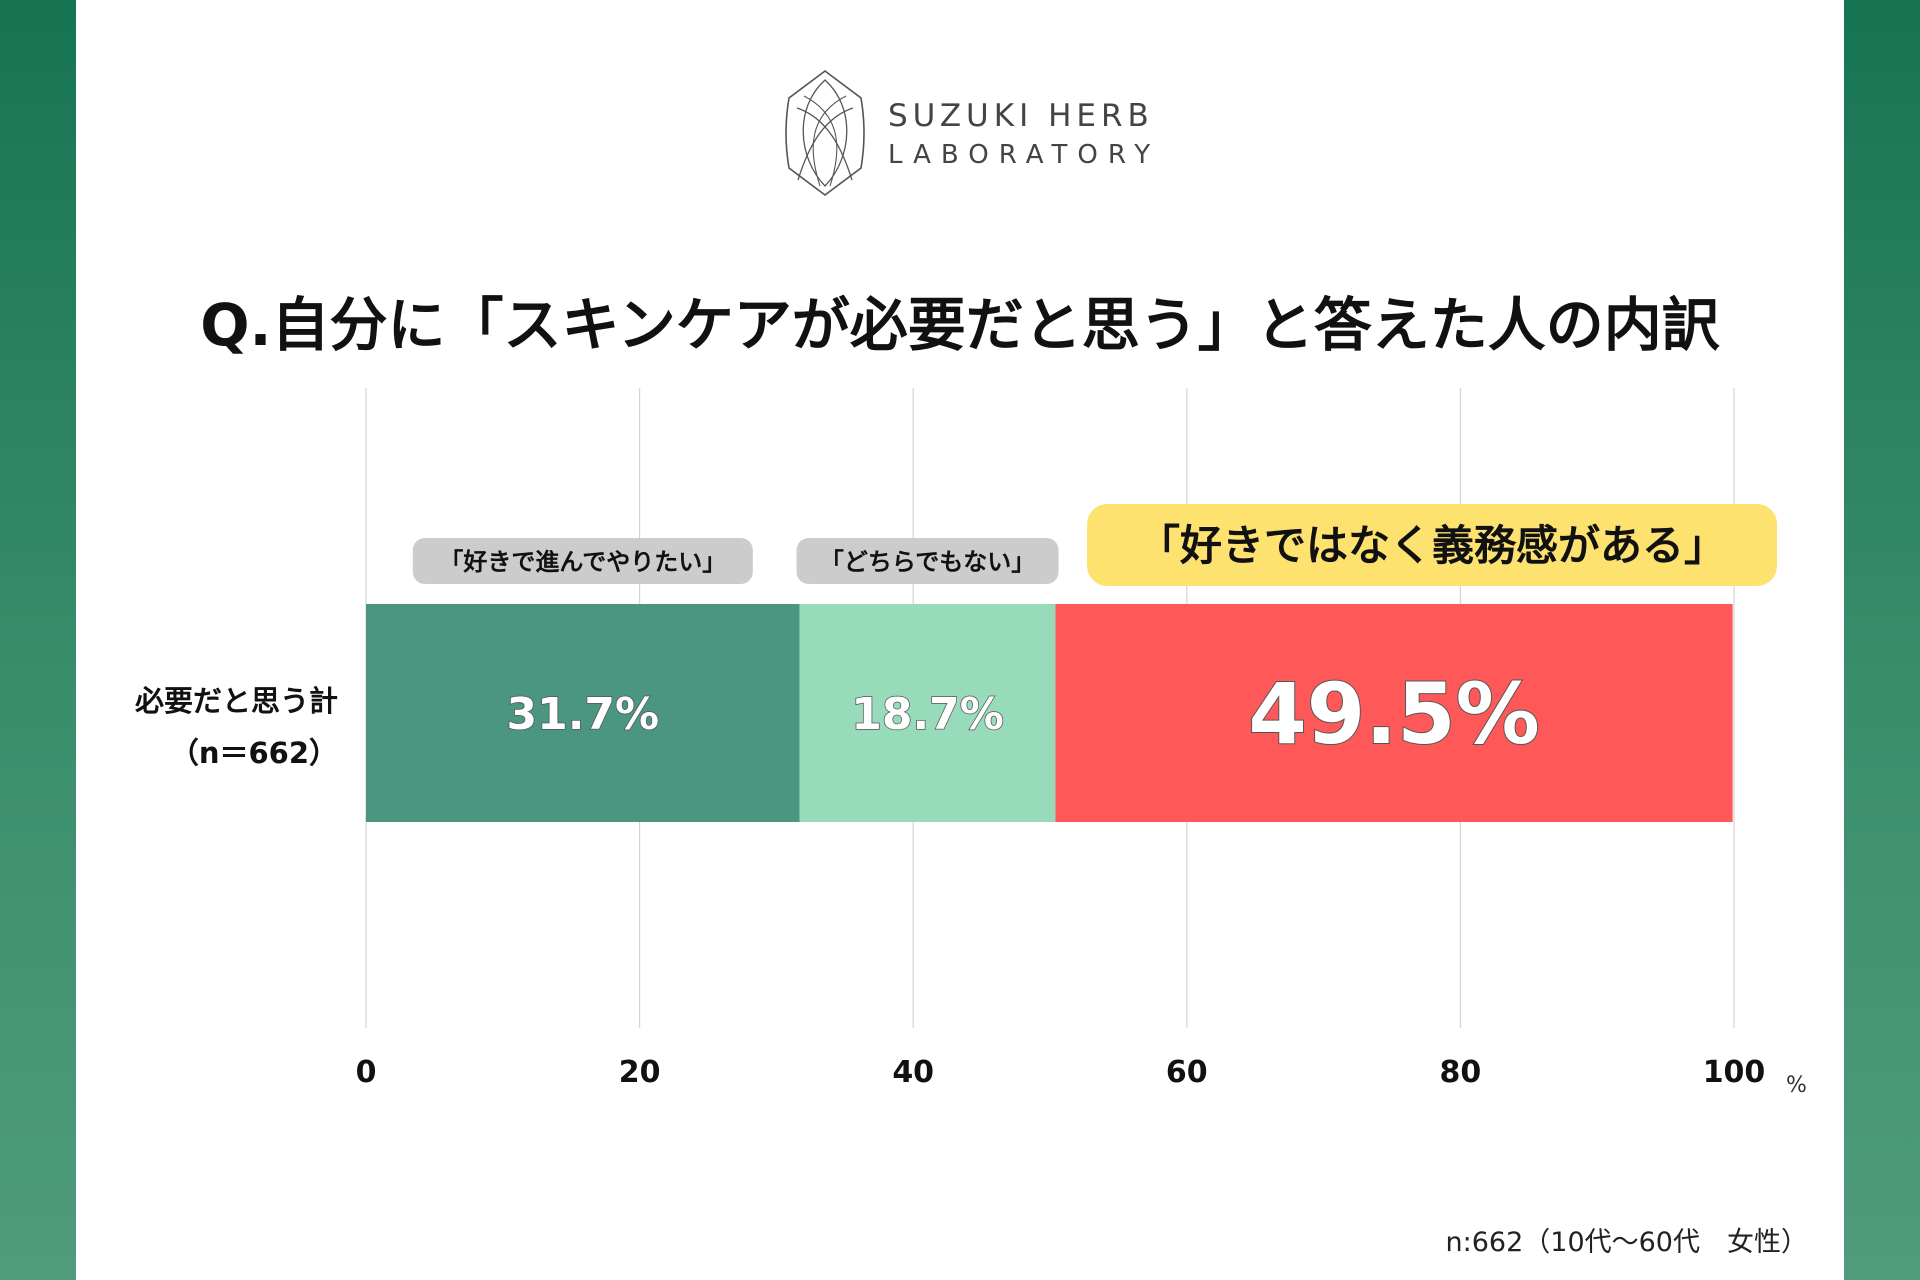 The width and height of the screenshot is (1920, 1280). I want to click on x-tick-label: 60, so click(1187, 1072).